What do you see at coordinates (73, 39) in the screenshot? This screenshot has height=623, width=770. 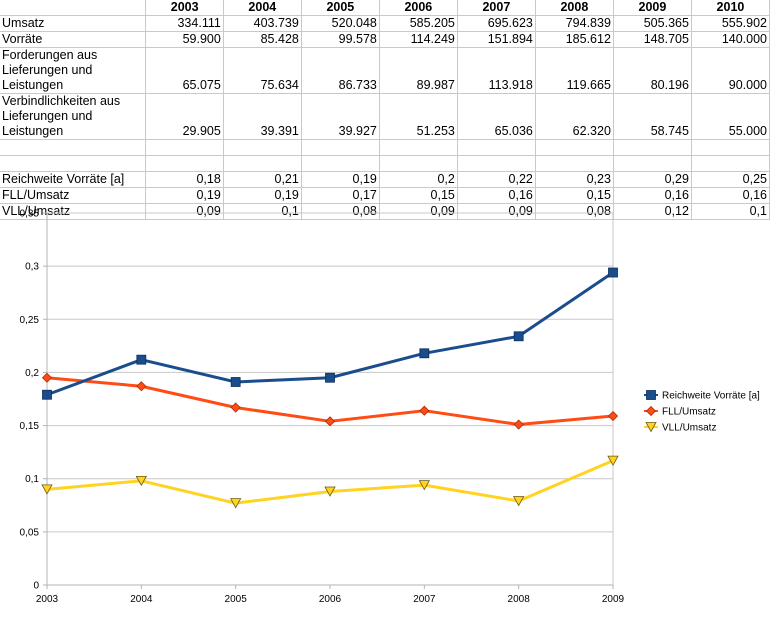 I see `row-label-cell: Vorräte` at bounding box center [73, 39].